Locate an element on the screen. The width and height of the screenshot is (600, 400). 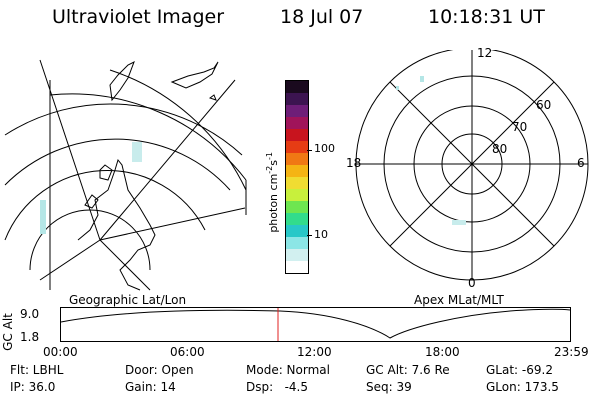
alt-ylabel: GC Alt is located at coordinates (8, 332).